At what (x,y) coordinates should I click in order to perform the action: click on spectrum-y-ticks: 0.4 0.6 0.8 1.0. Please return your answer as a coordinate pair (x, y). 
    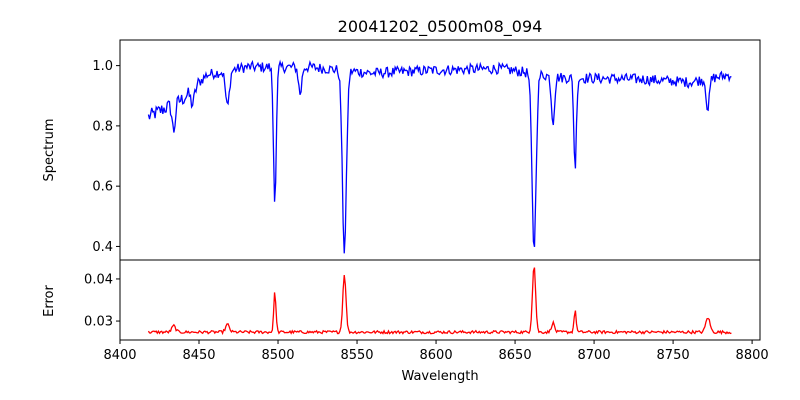
    Looking at the image, I should click on (106, 157).